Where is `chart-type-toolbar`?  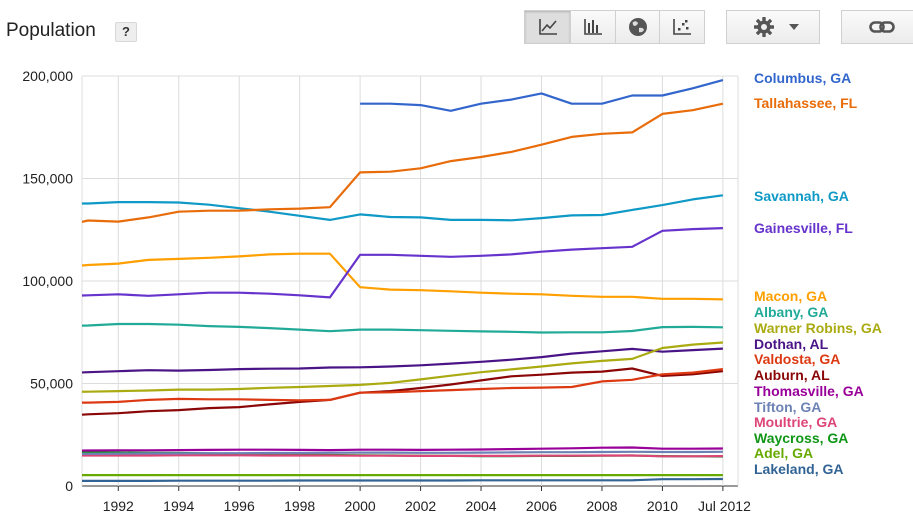
chart-type-toolbar is located at coordinates (614, 27).